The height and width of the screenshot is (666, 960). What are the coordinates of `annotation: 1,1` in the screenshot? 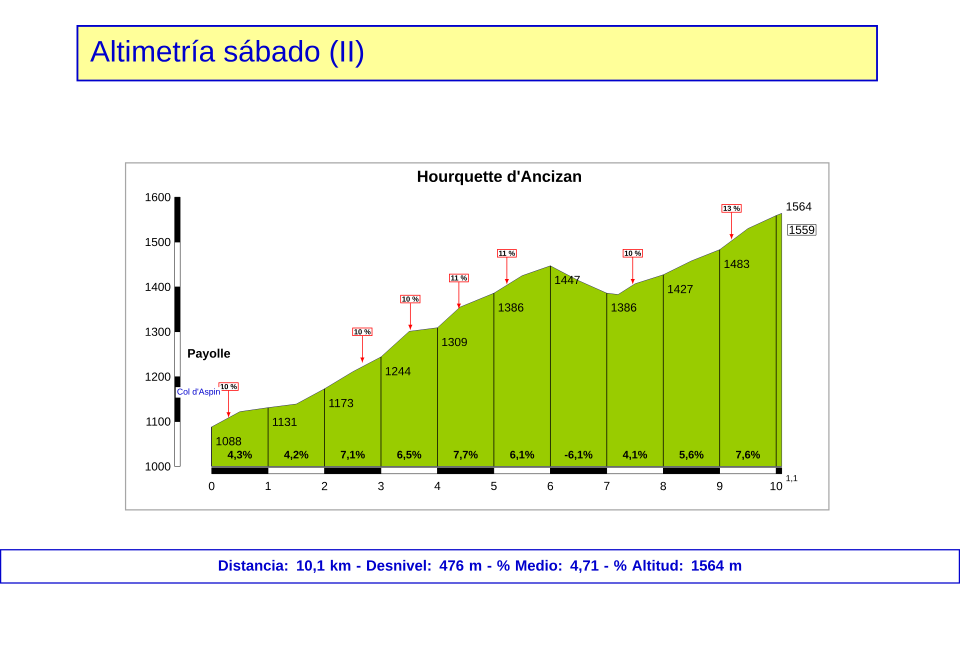 It's located at (792, 478).